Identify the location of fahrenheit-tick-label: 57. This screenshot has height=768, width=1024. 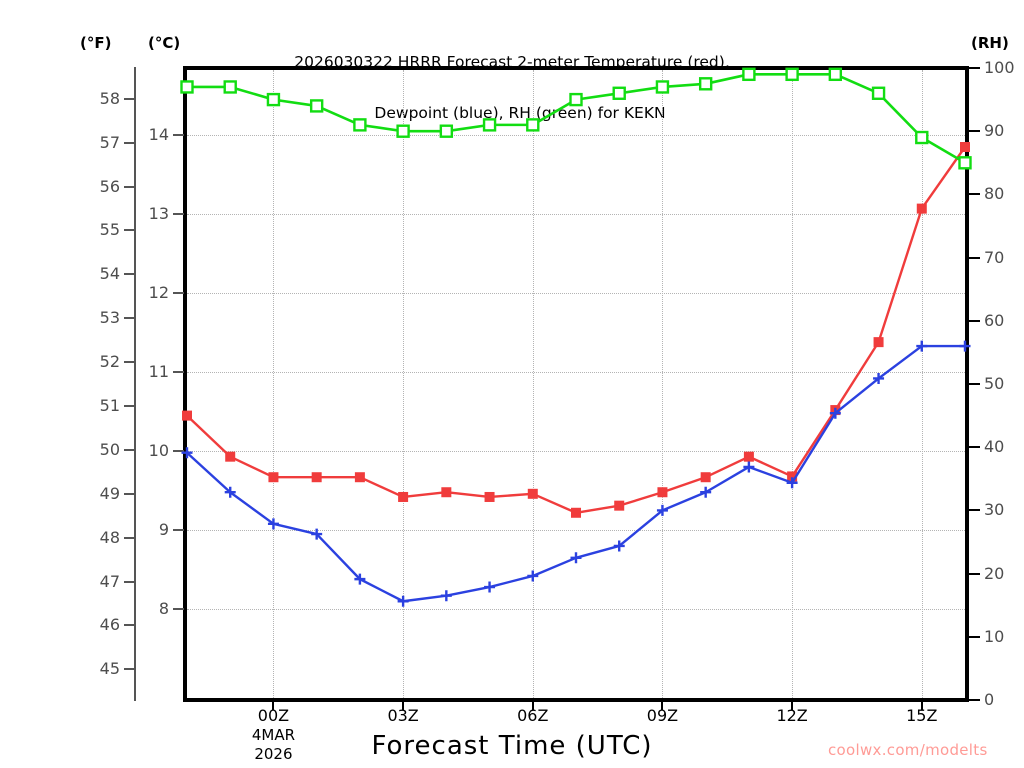
(109, 142).